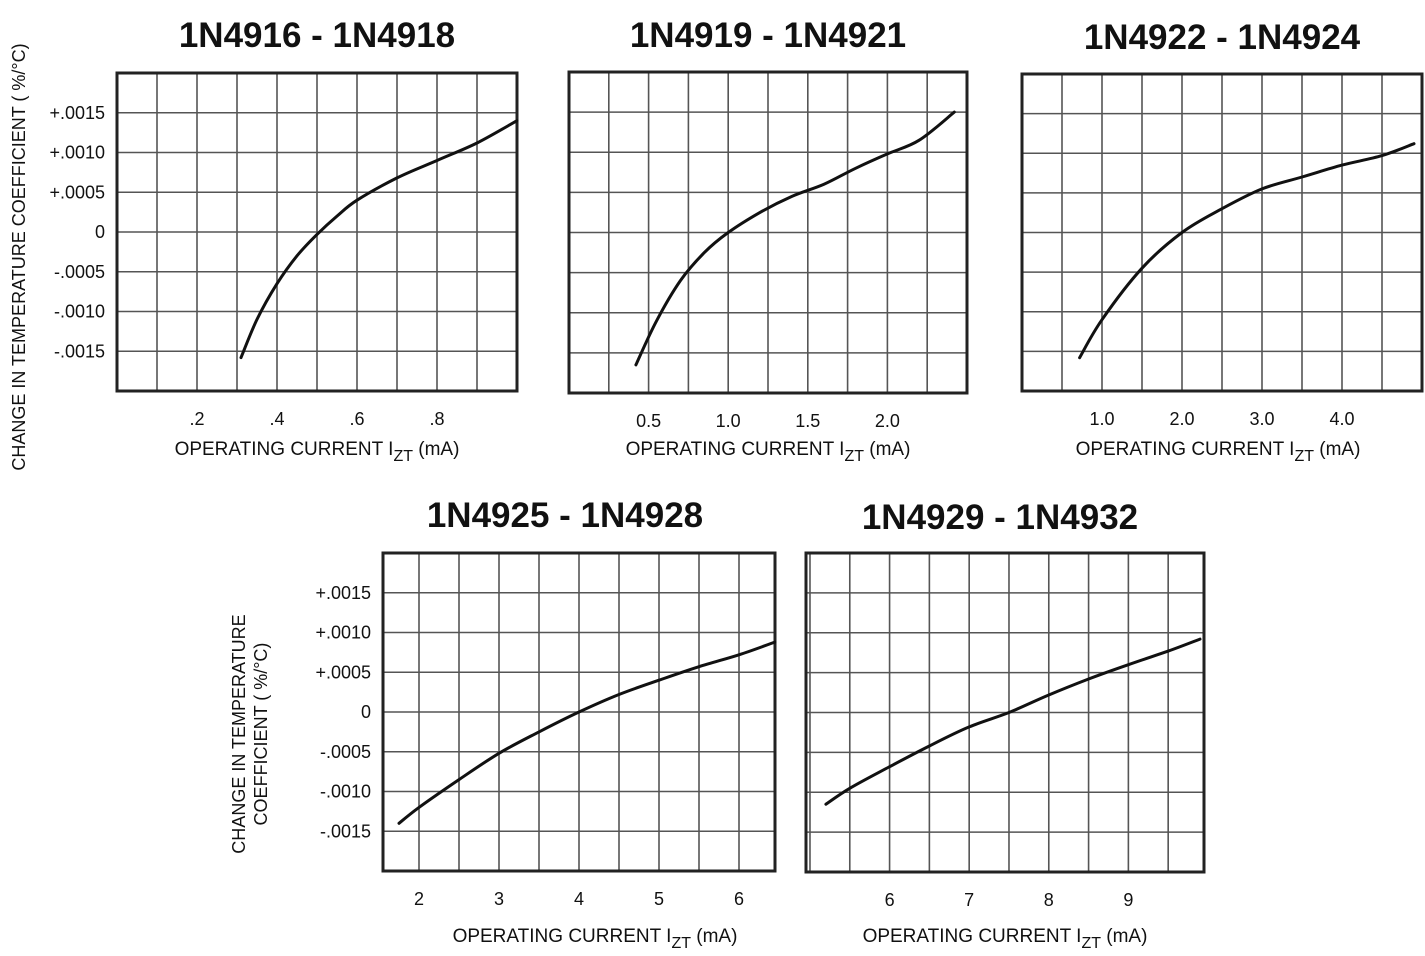 Image resolution: width=1425 pixels, height=956 pixels. Describe the element at coordinates (1049, 900) in the screenshot. I see `x-tick-label: 8` at that location.